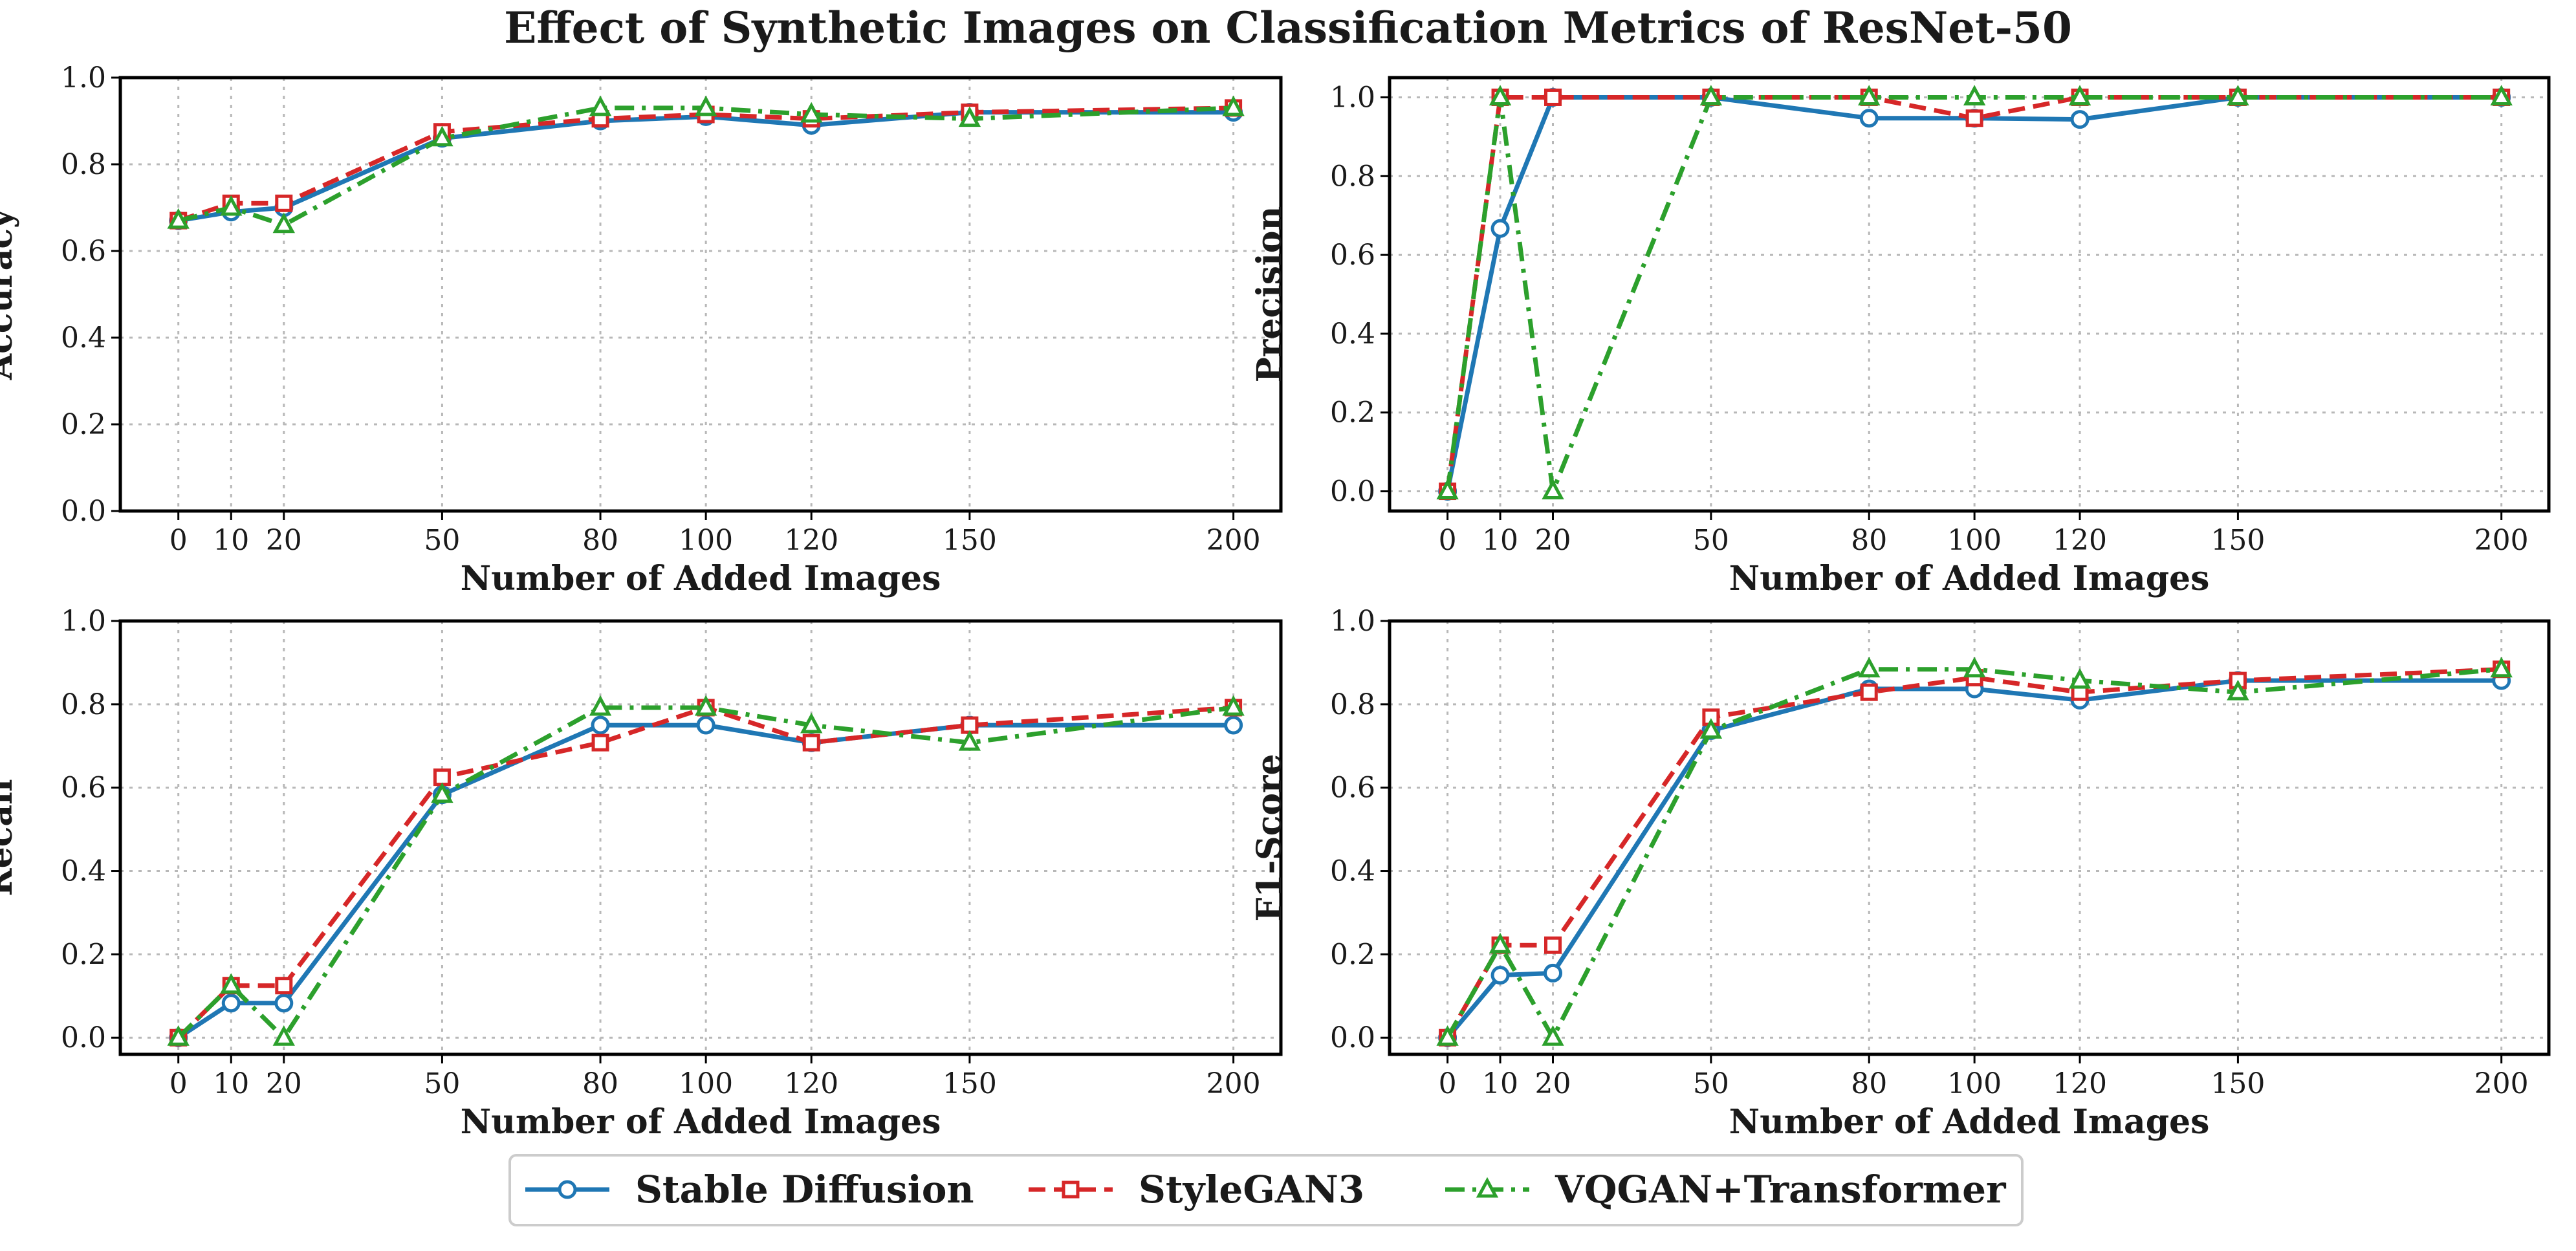 The image size is (2576, 1251). Describe the element at coordinates (804, 1190) in the screenshot. I see `legend-label: Stable Diffusion` at that location.